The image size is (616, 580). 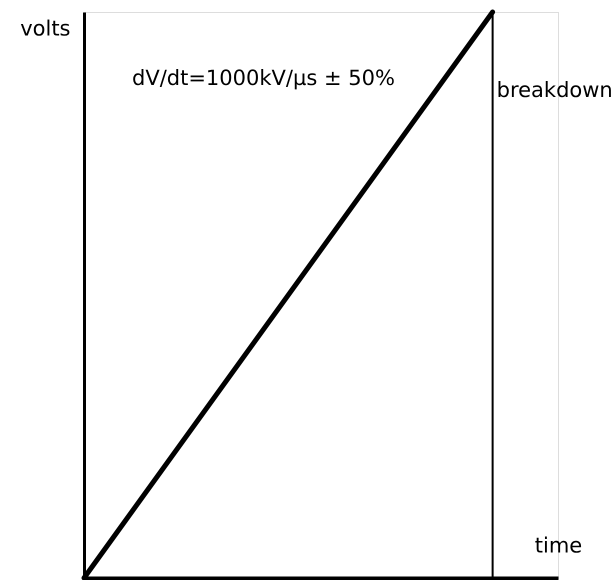 What do you see at coordinates (263, 78) in the screenshot?
I see `annotation: dV/dt=1000kV/μs ± 50%` at bounding box center [263, 78].